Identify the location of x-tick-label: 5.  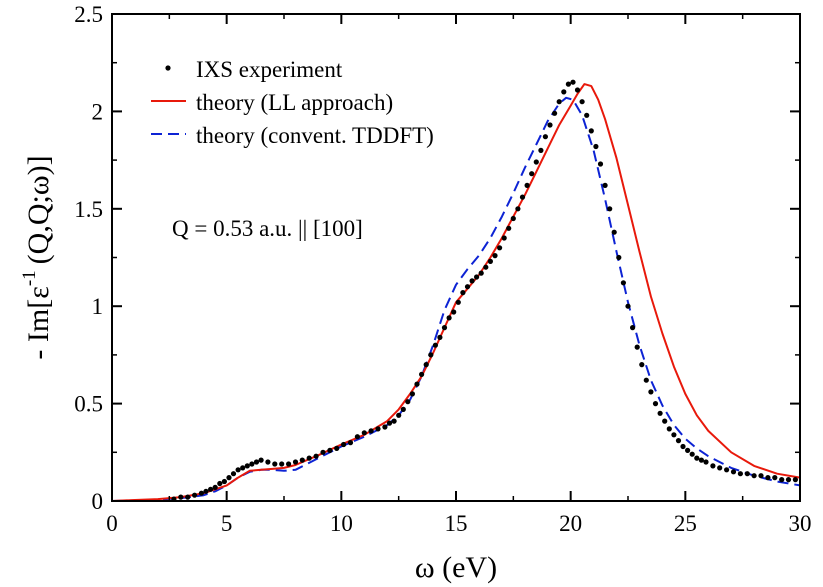
(227, 523).